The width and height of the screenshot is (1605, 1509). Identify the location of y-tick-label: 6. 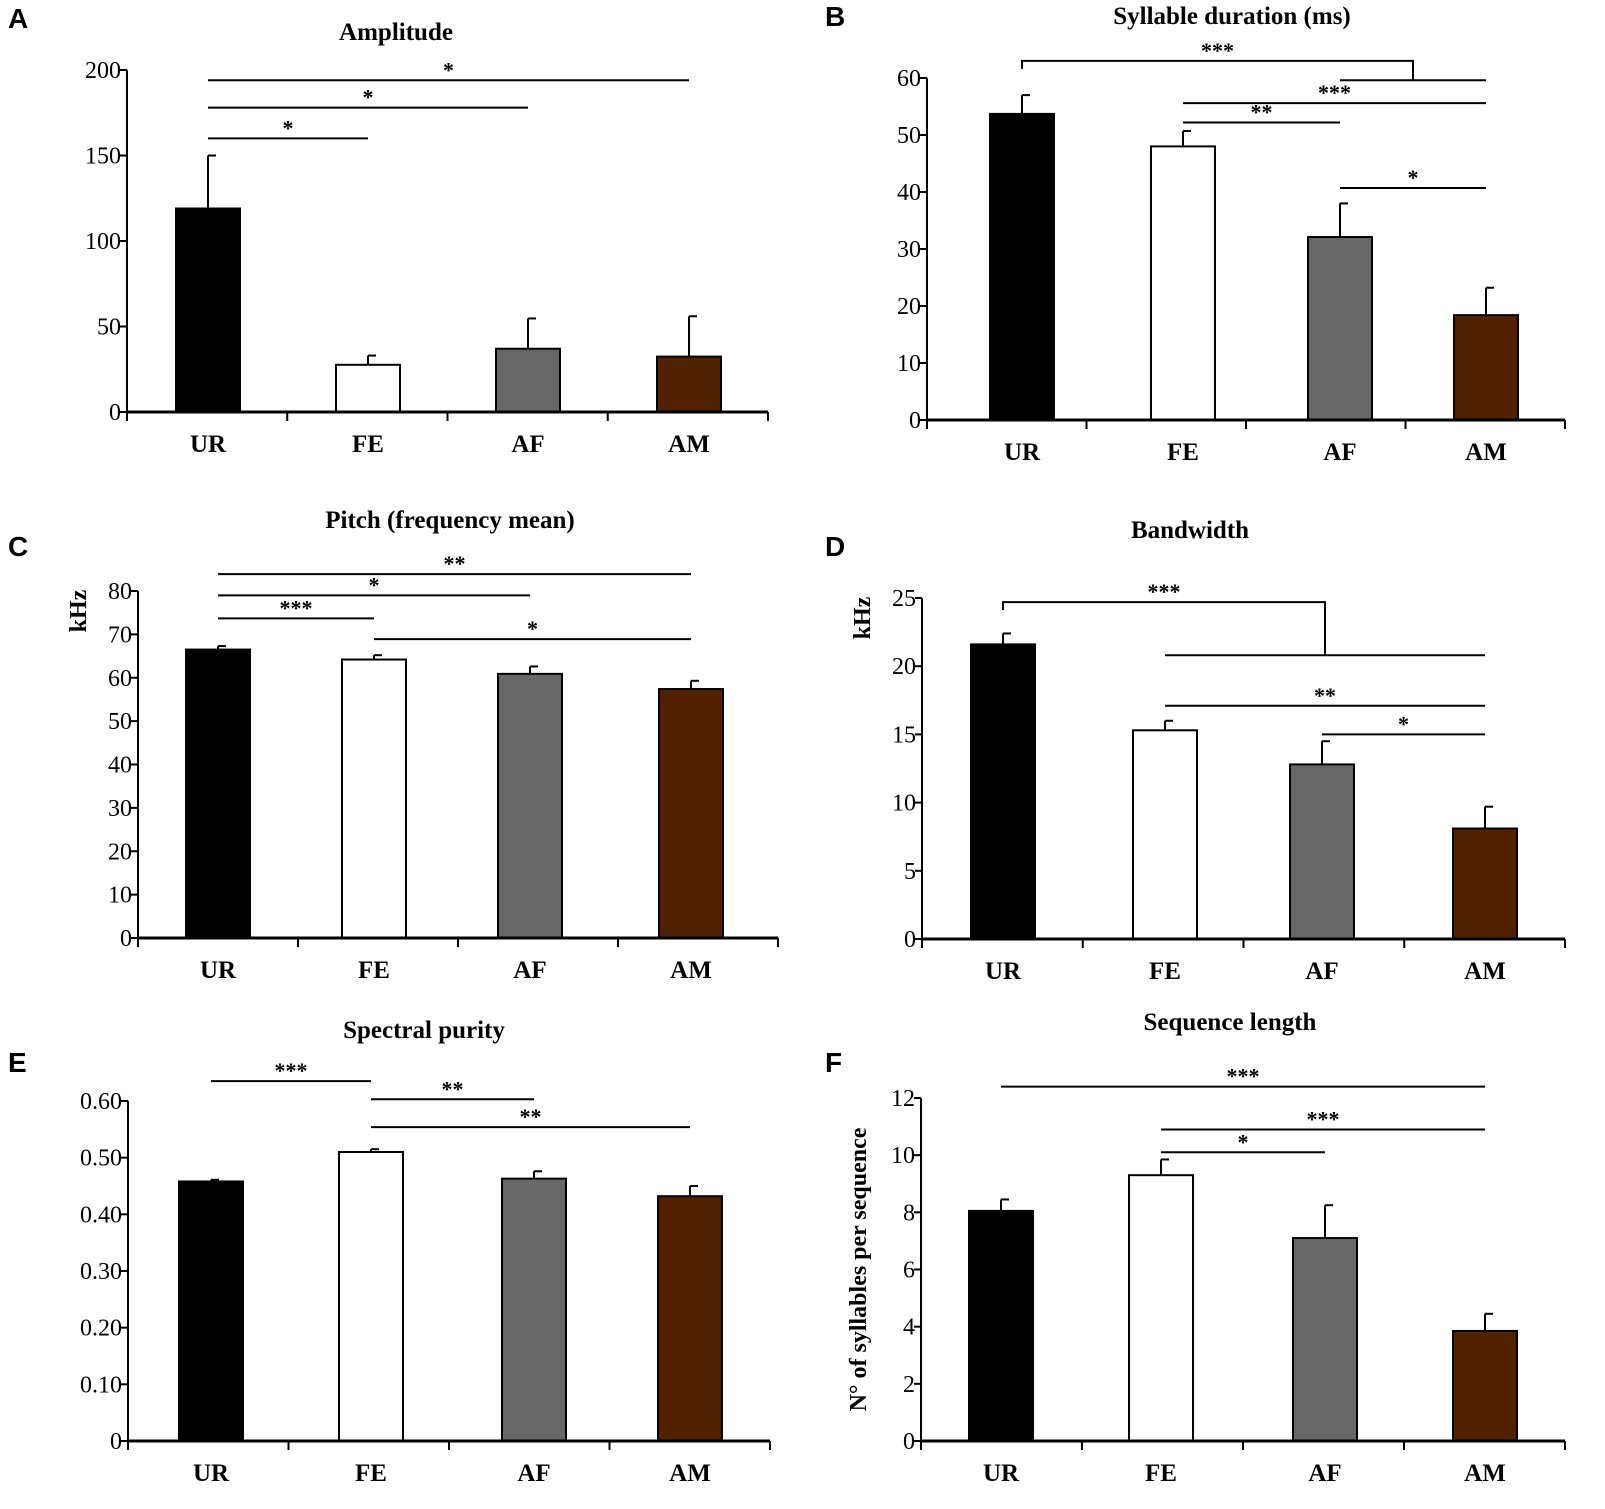
(909, 1271).